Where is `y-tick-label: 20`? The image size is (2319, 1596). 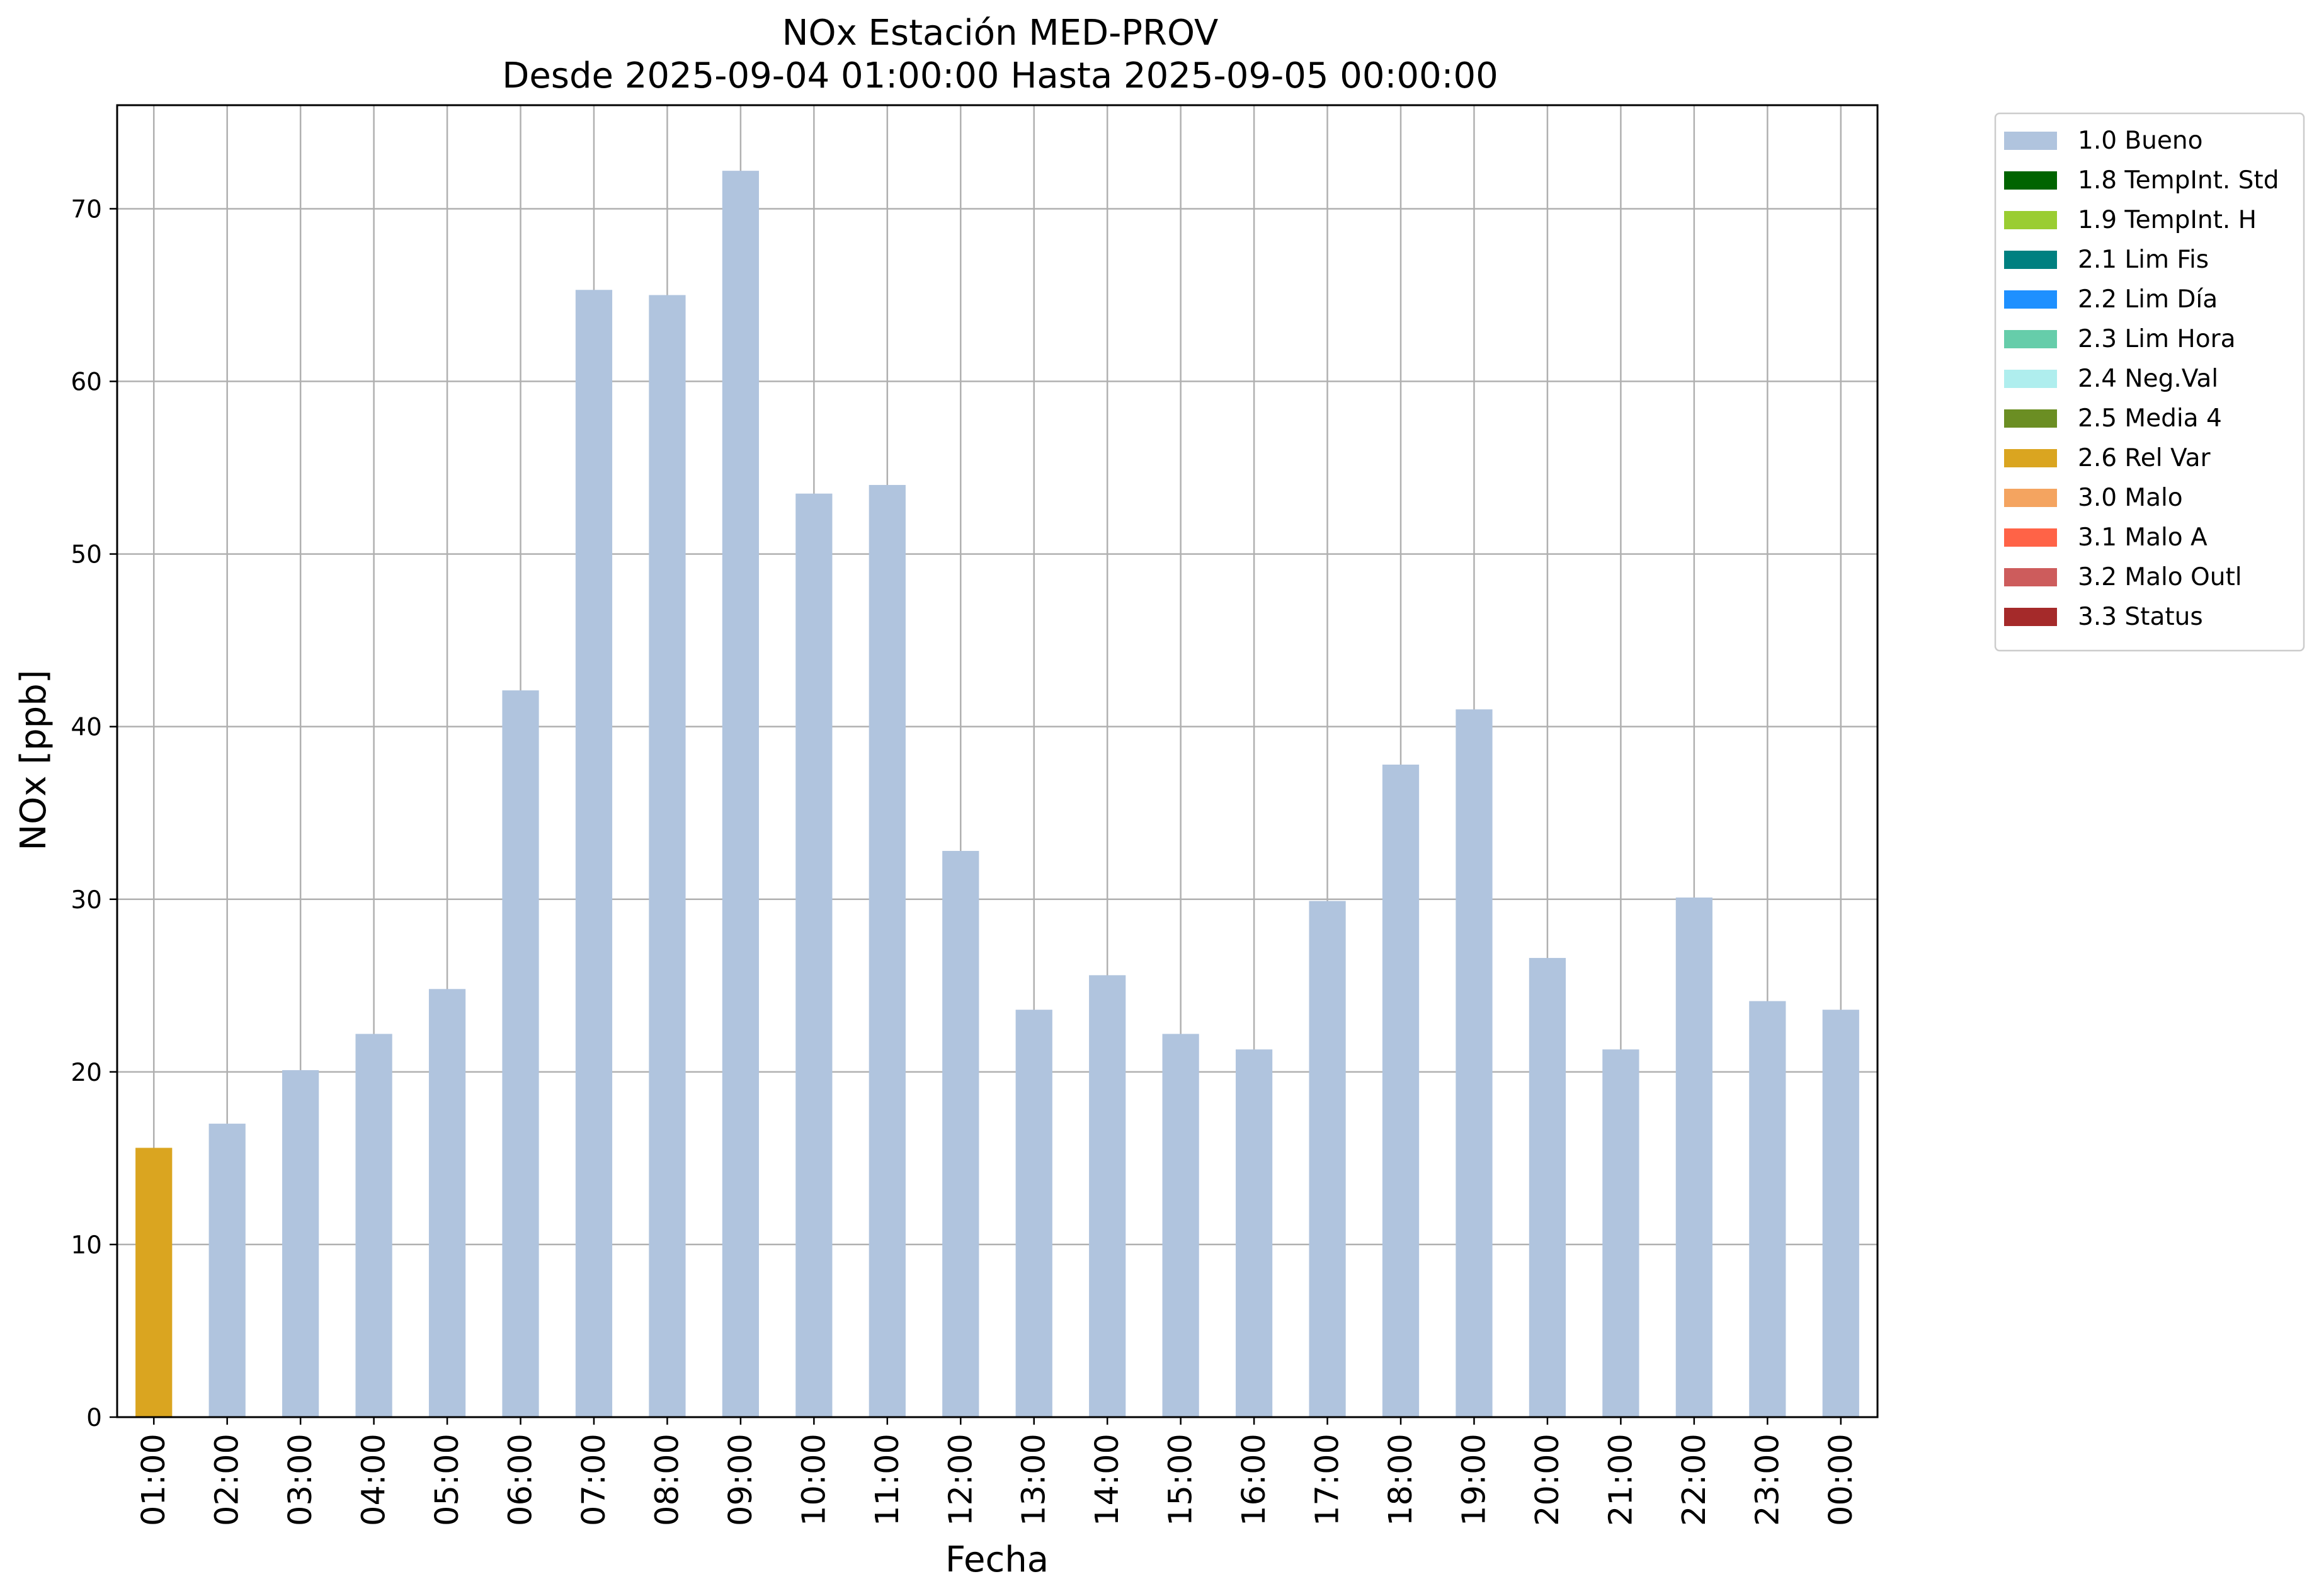 y-tick-label: 20 is located at coordinates (86, 1073).